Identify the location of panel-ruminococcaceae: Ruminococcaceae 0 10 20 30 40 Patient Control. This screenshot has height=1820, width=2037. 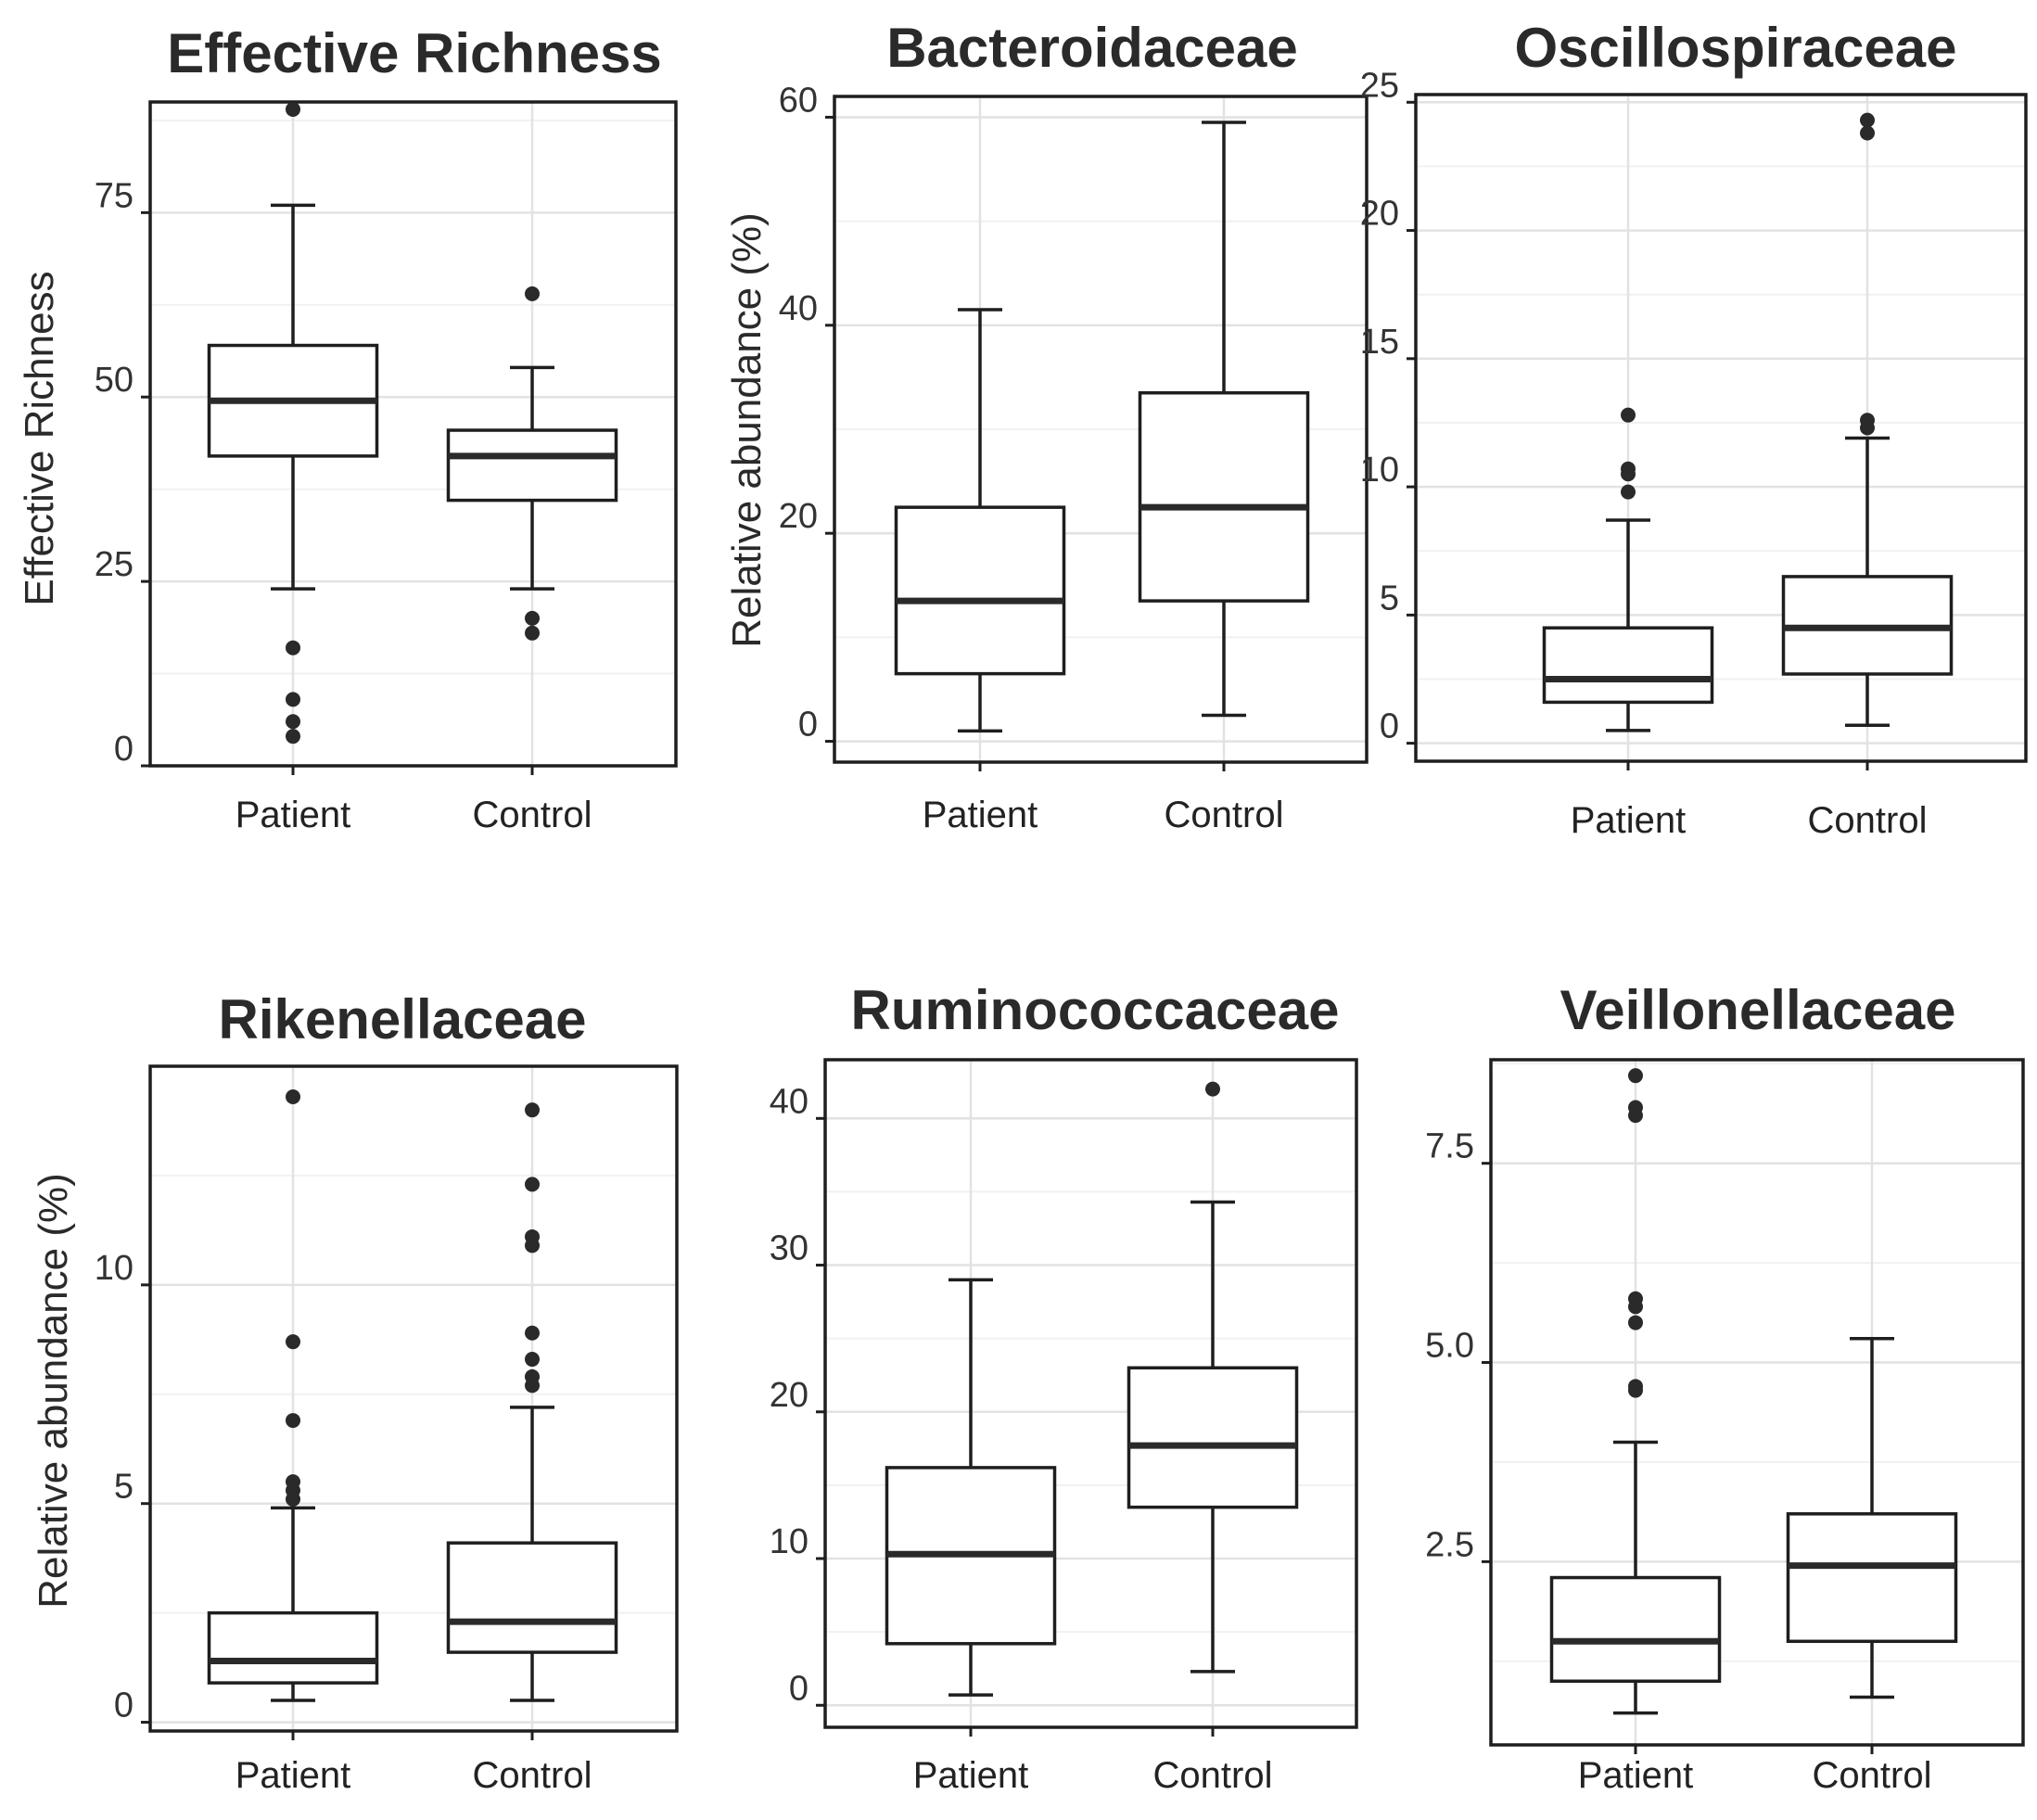
(1064, 1387).